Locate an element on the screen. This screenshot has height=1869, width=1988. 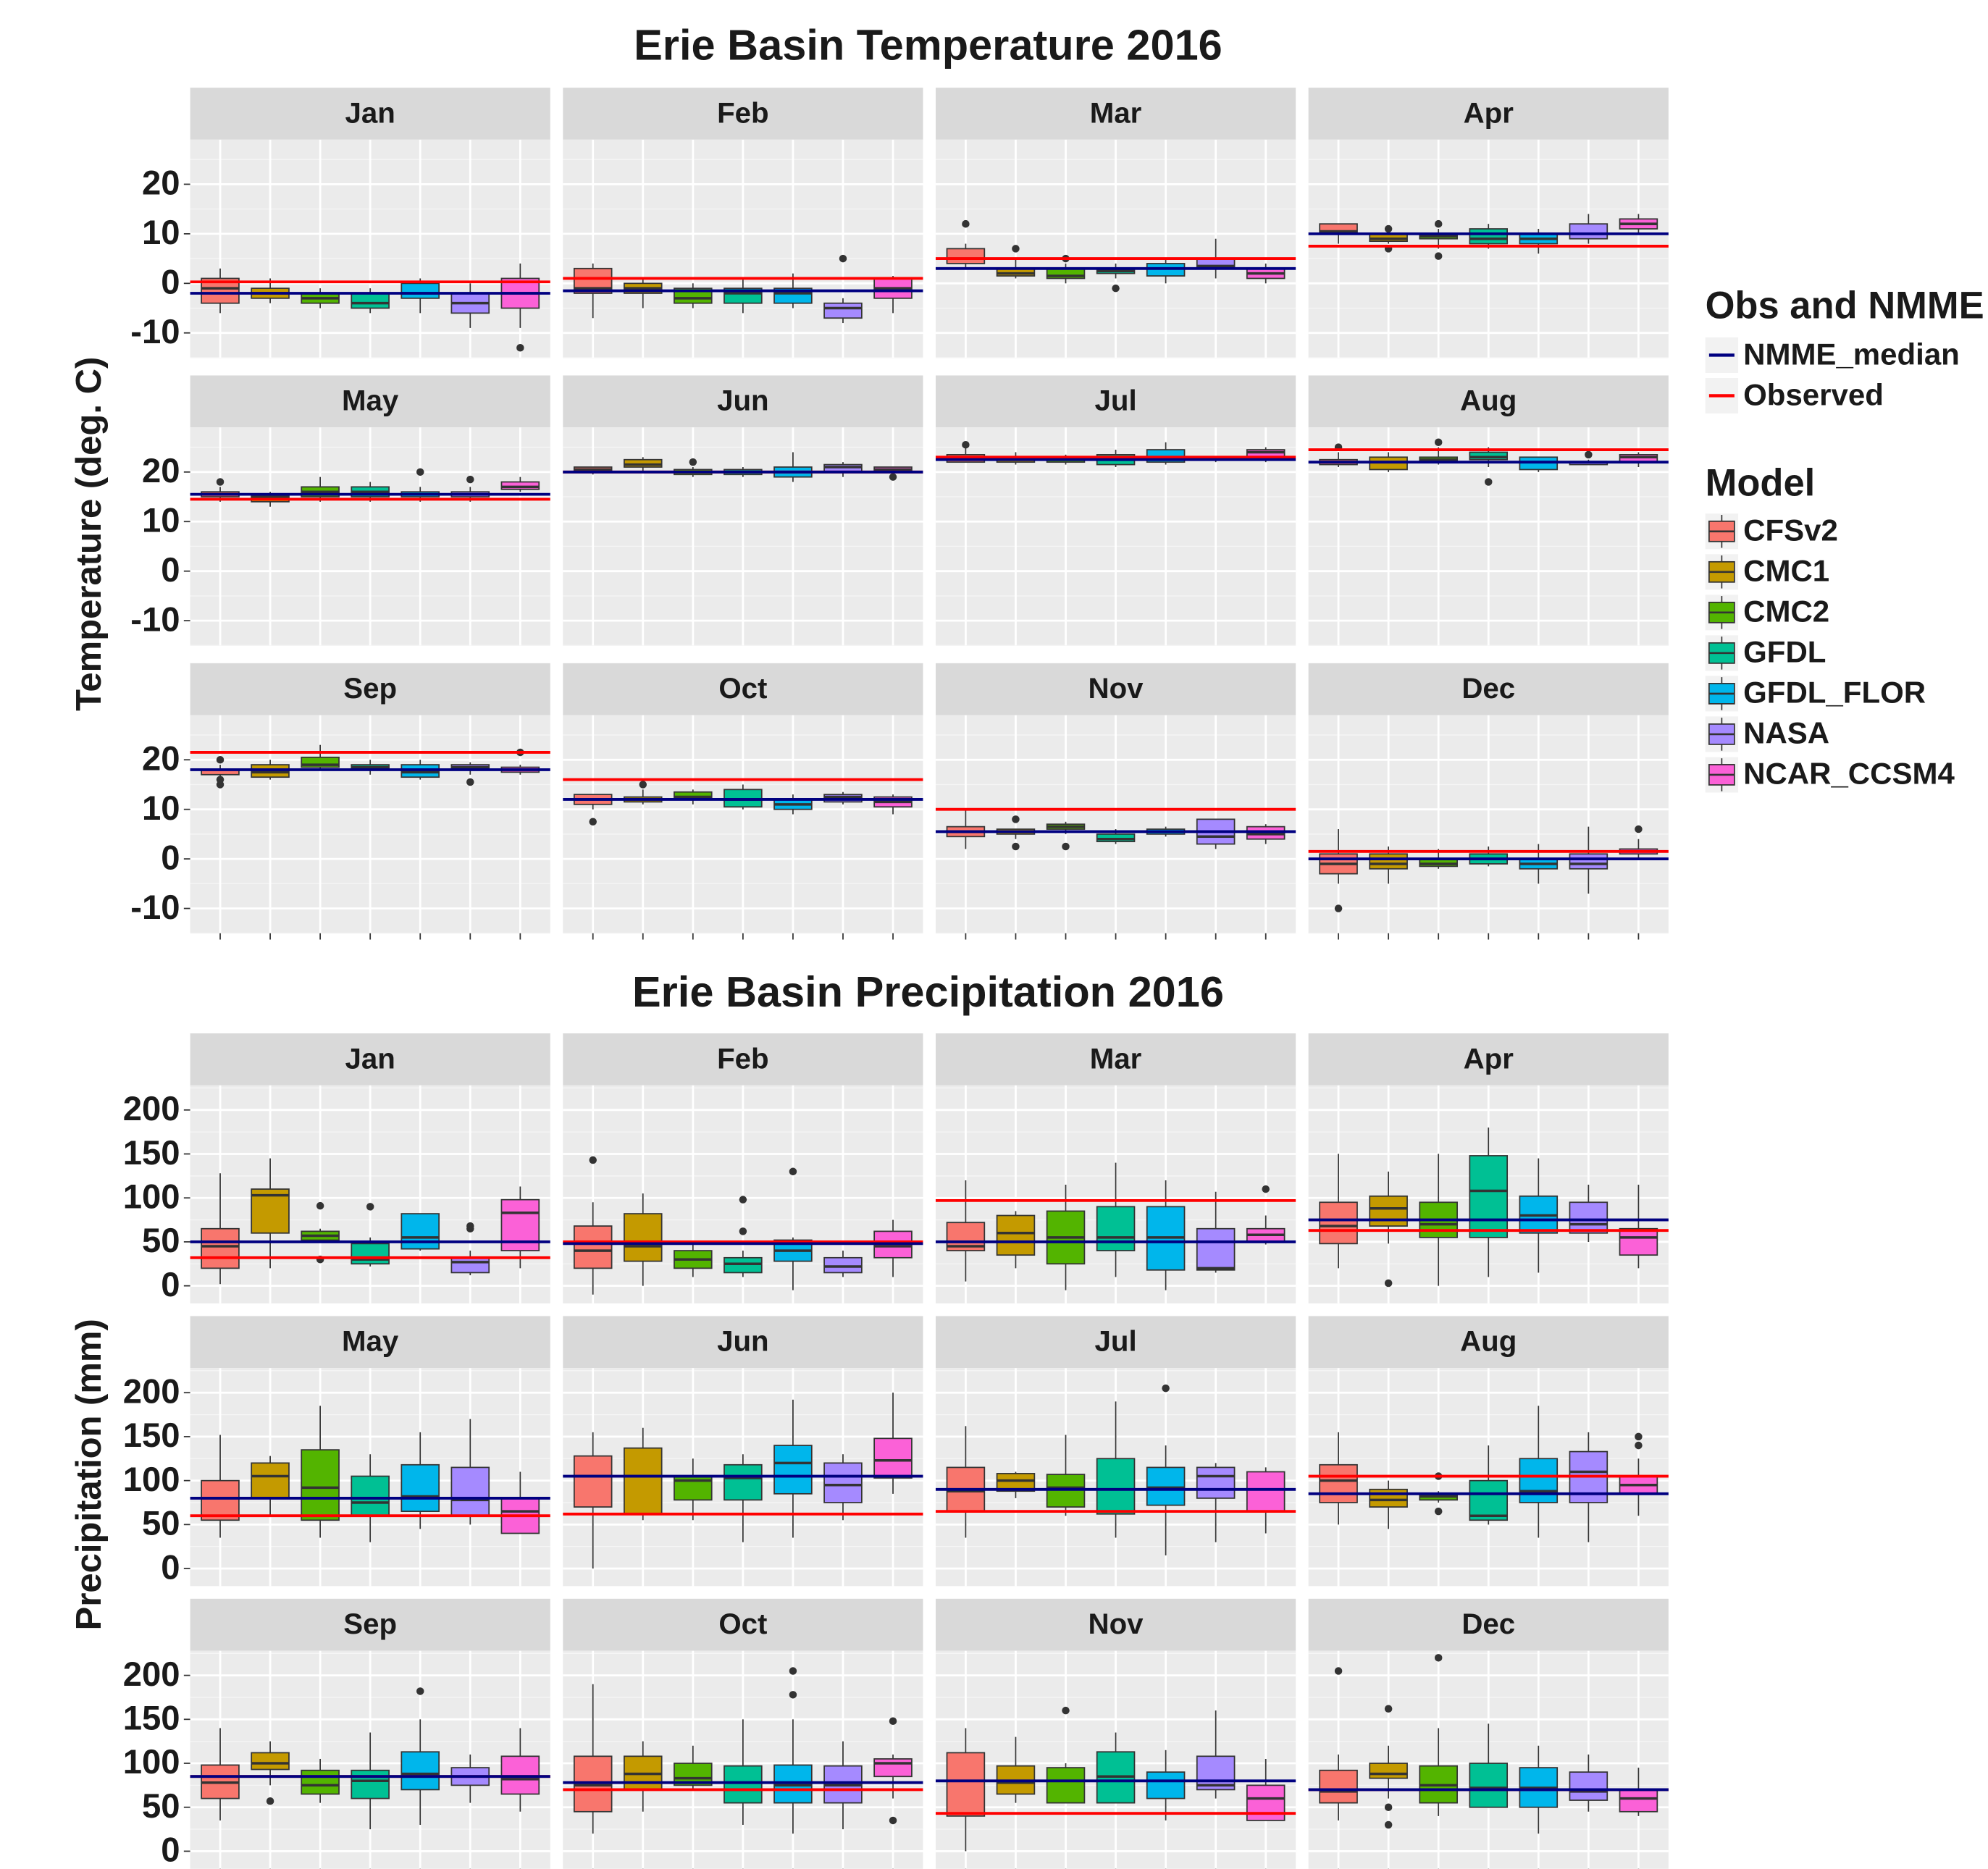
strip-label: Jun is located at coordinates (743, 401).